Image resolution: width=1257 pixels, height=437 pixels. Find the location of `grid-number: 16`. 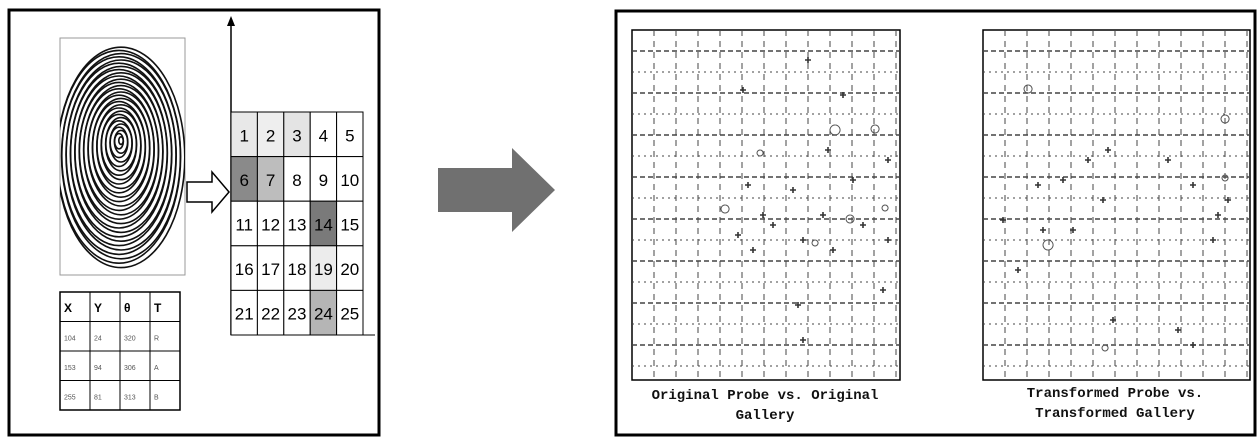

grid-number: 16 is located at coordinates (244, 269).